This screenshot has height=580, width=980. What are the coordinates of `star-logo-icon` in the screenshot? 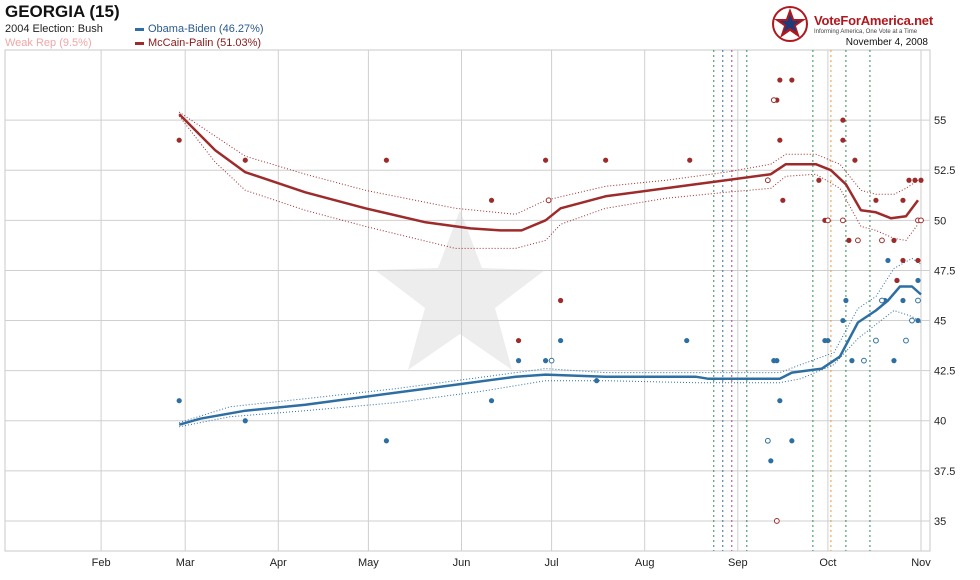 It's located at (790, 24).